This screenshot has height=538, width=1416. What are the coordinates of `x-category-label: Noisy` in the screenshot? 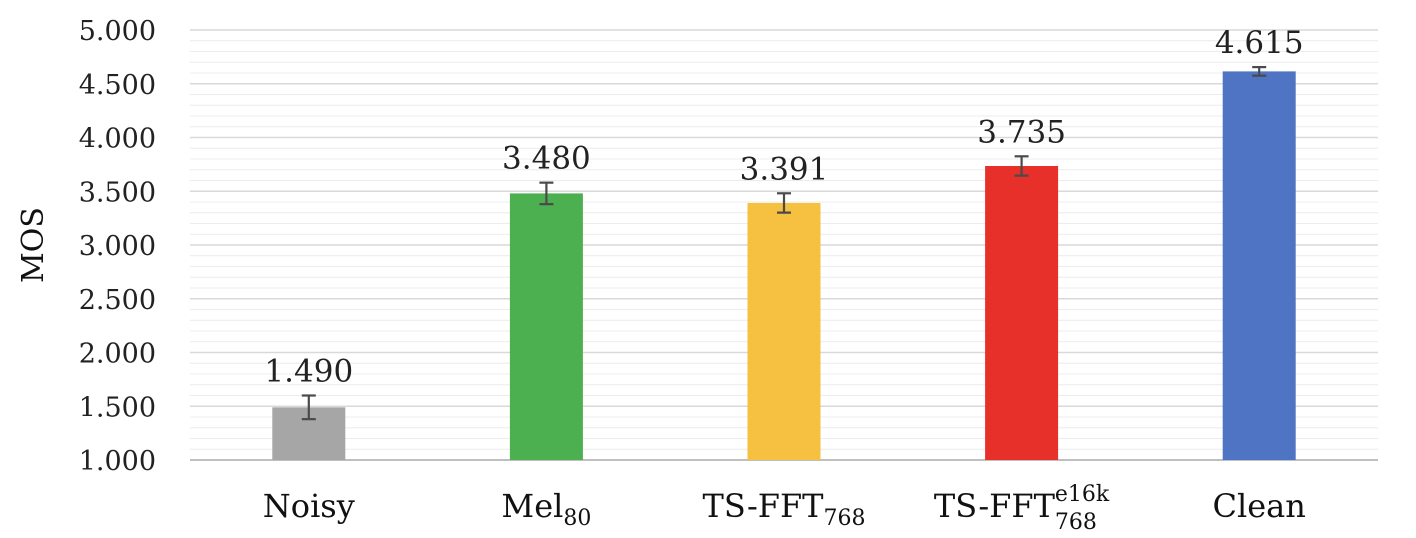 It's located at (309, 506).